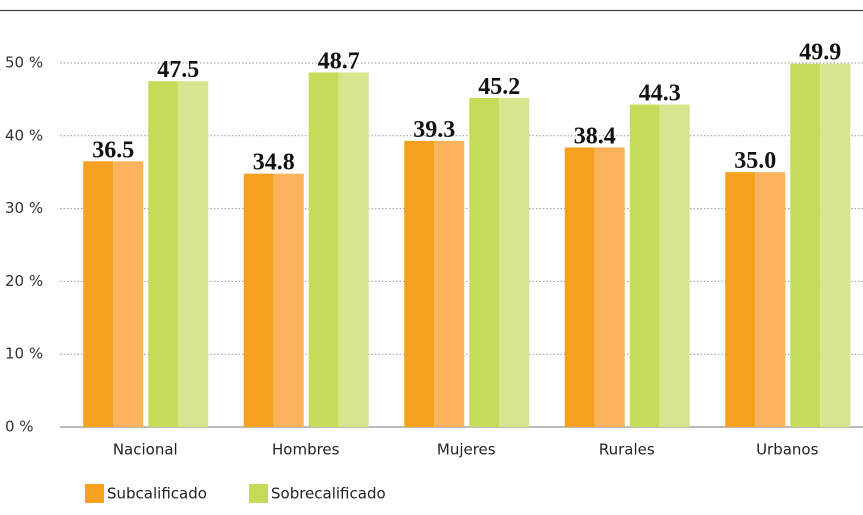  I want to click on y-tick-label: 0 %, so click(19, 427).